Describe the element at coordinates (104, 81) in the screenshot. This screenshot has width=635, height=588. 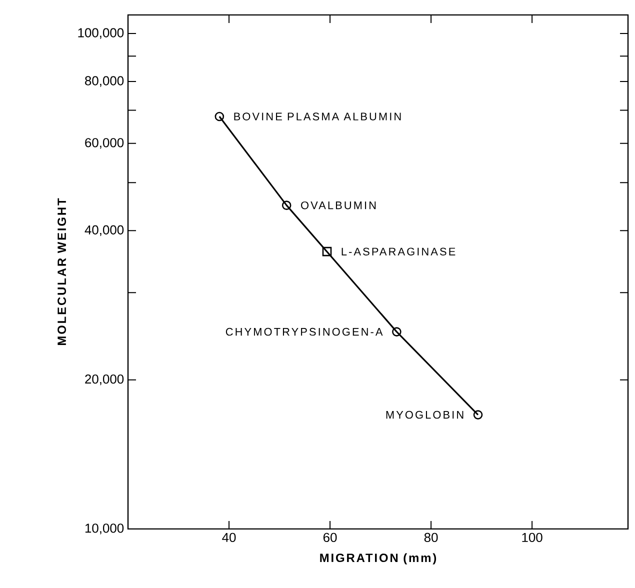
I see `y-tick-label: 80,000` at that location.